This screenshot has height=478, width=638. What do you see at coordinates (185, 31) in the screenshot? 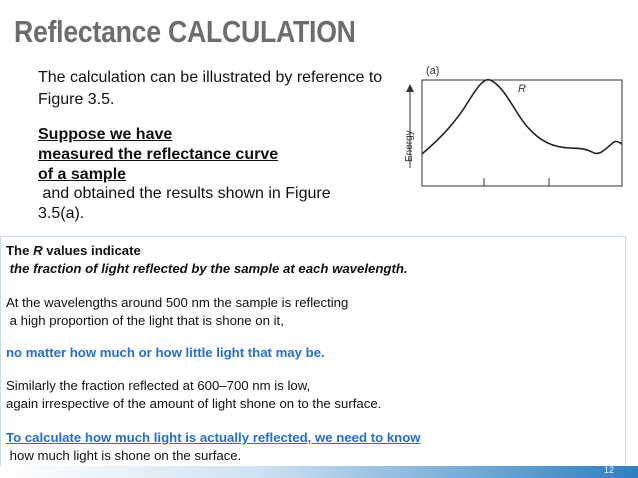
I see `slide-title: Reflectance CALCULATION` at bounding box center [185, 31].